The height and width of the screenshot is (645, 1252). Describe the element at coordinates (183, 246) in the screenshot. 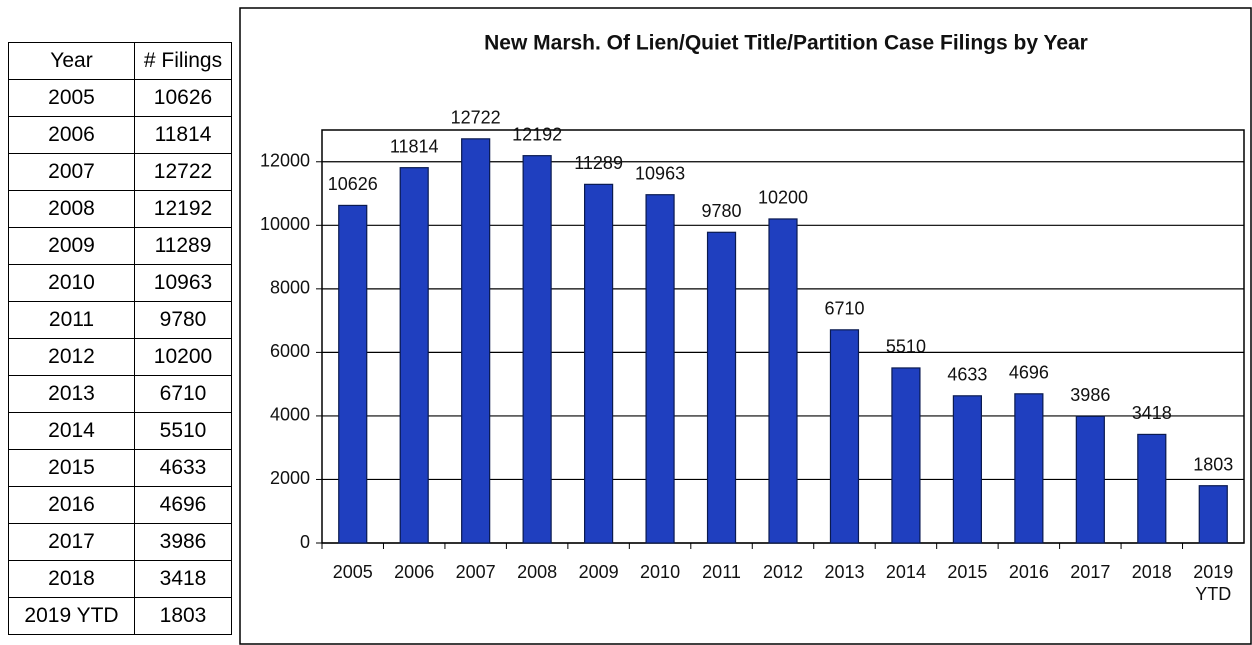

I see `table-cell: 11289` at that location.